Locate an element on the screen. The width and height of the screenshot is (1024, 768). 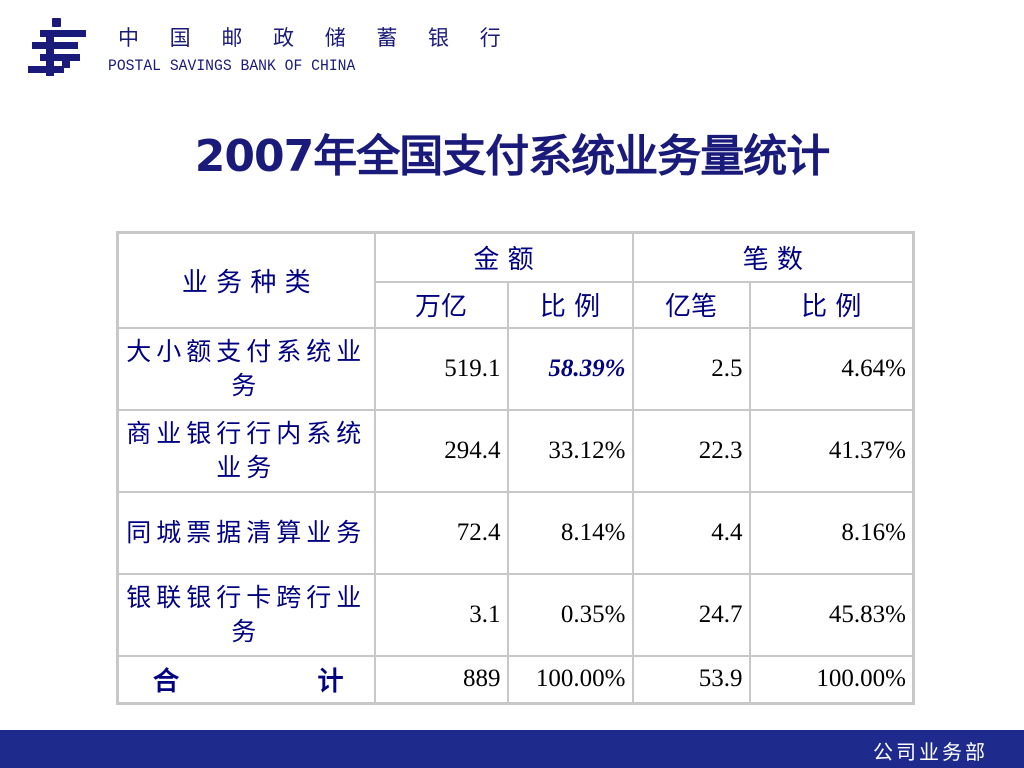
row-amount: 72.4 is located at coordinates (441, 532).